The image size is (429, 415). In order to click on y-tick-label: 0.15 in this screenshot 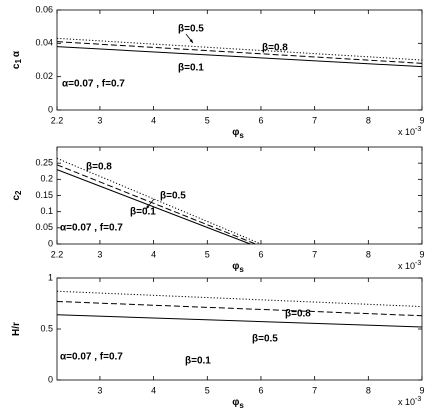, I will do `click(44, 195)`.